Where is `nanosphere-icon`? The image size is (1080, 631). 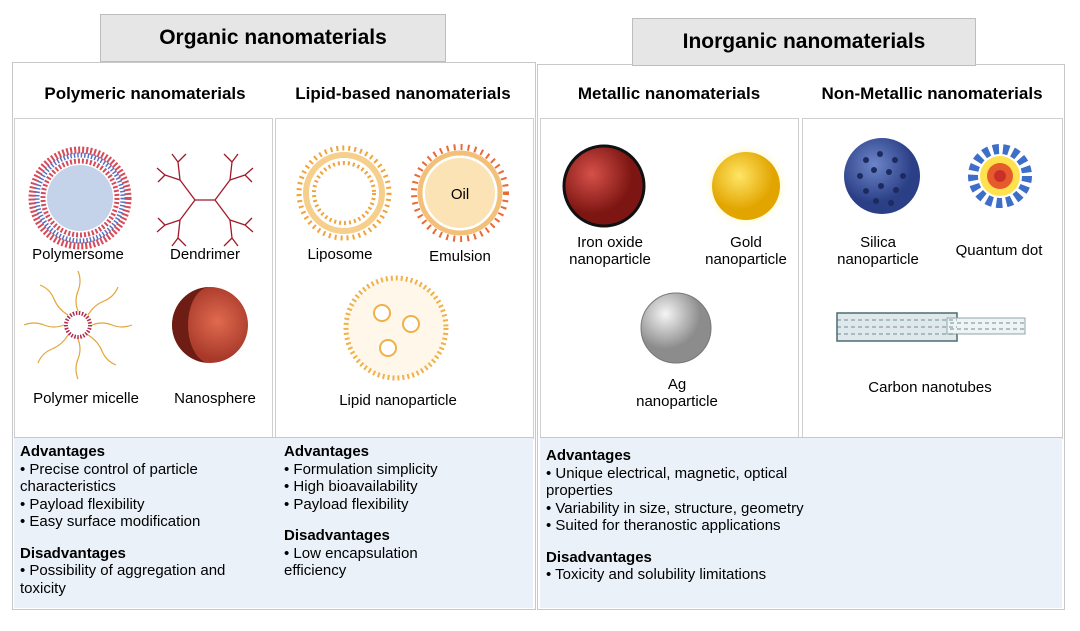
nanosphere-icon is located at coordinates (210, 325).